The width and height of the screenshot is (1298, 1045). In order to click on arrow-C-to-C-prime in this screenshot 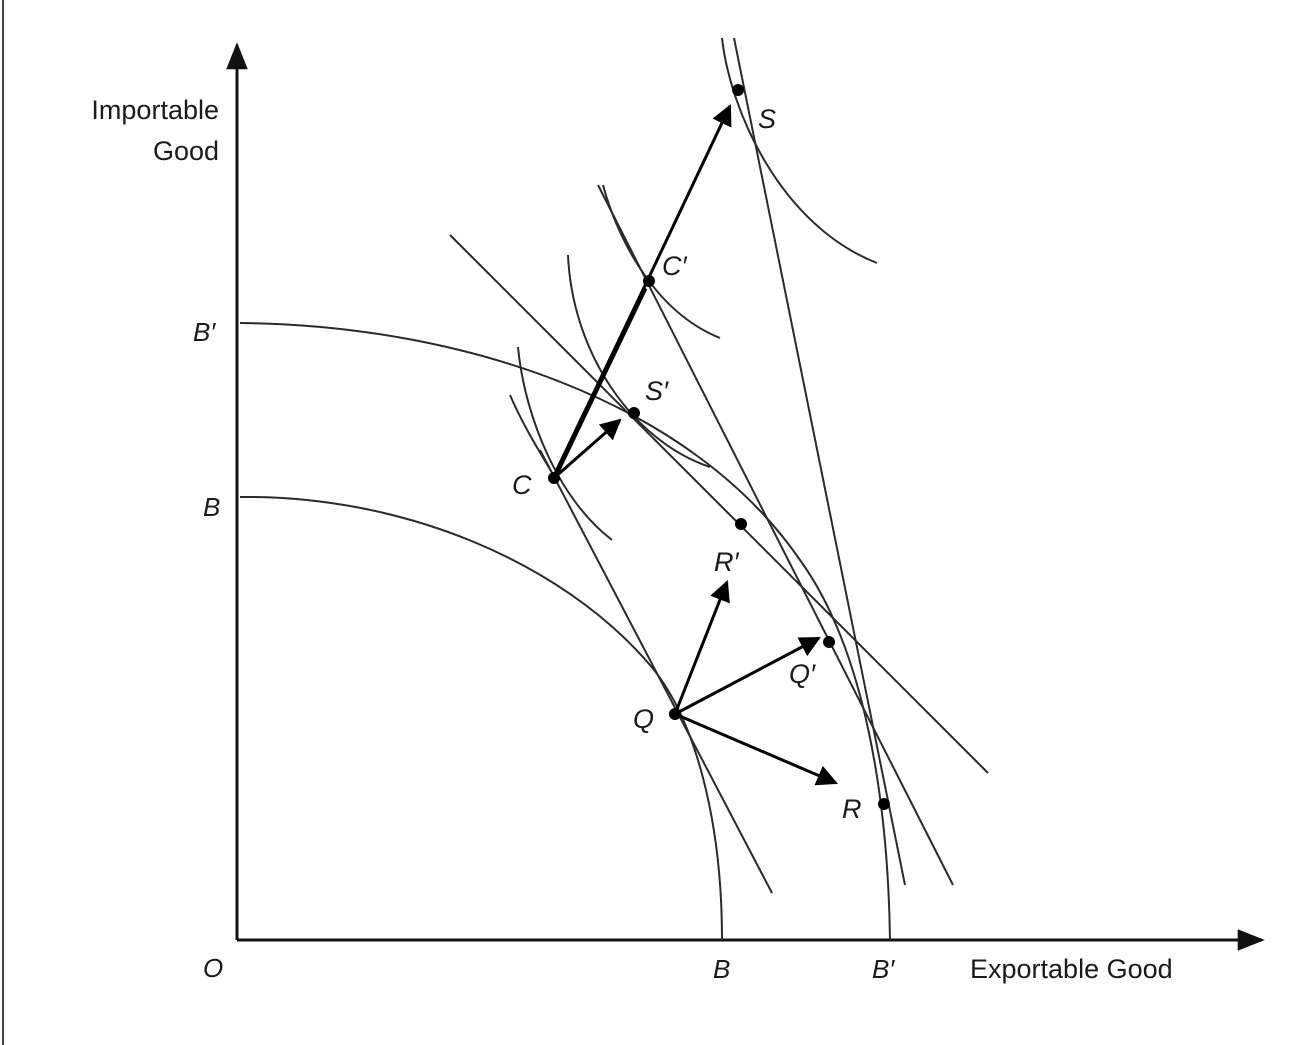, I will do `click(599, 383)`.